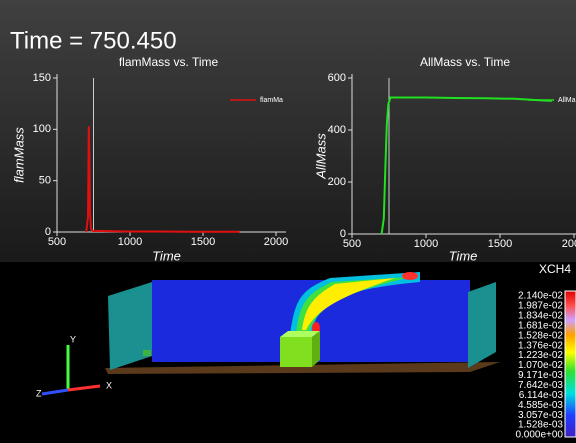 The height and width of the screenshot is (443, 576). What do you see at coordinates (540, 315) in the screenshot?
I see `colorbar-label: 1.834e-02` at bounding box center [540, 315].